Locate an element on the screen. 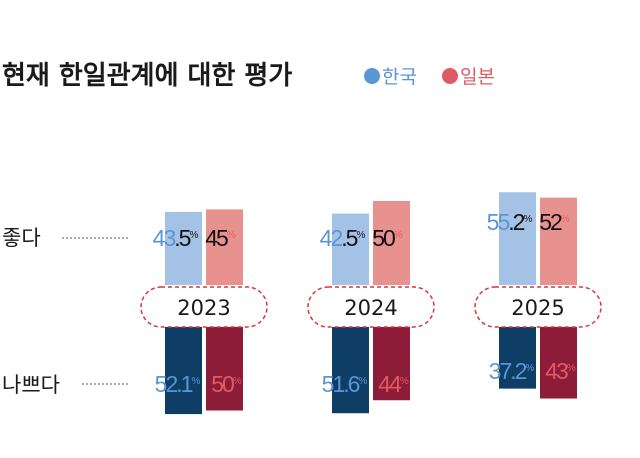  bar-bad-japan-2024 is located at coordinates (391, 363).